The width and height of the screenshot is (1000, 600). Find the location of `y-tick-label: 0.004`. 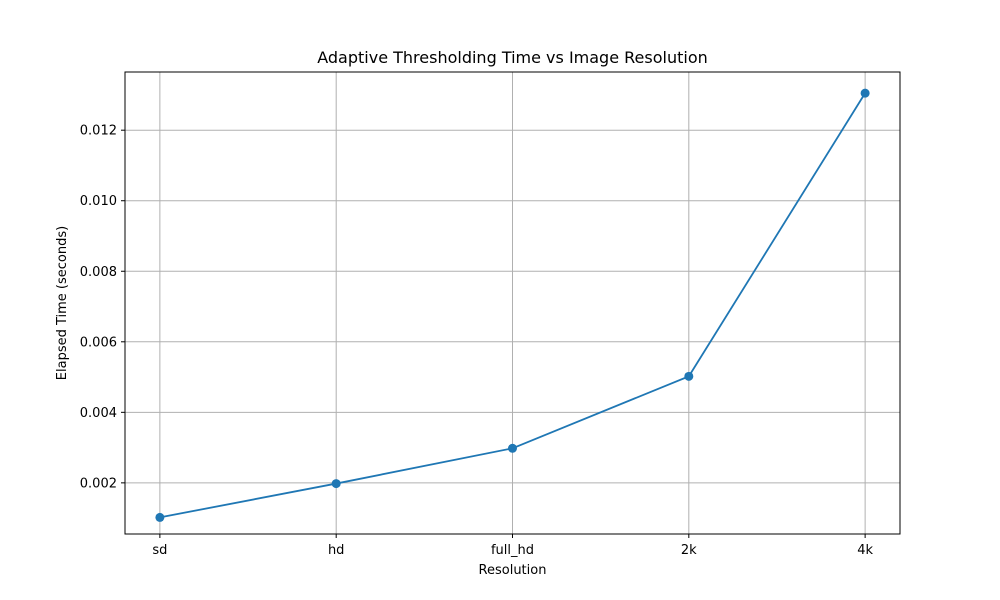

y-tick-label: 0.004 is located at coordinates (98, 413).